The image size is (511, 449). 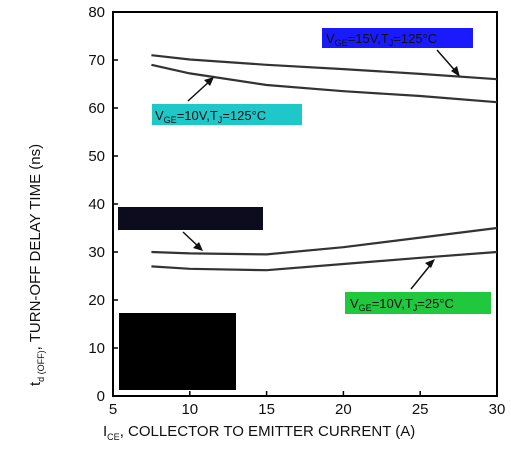 I want to click on x-axis-ticks: 5 10 15 20 25 30, so click(x=307, y=404).